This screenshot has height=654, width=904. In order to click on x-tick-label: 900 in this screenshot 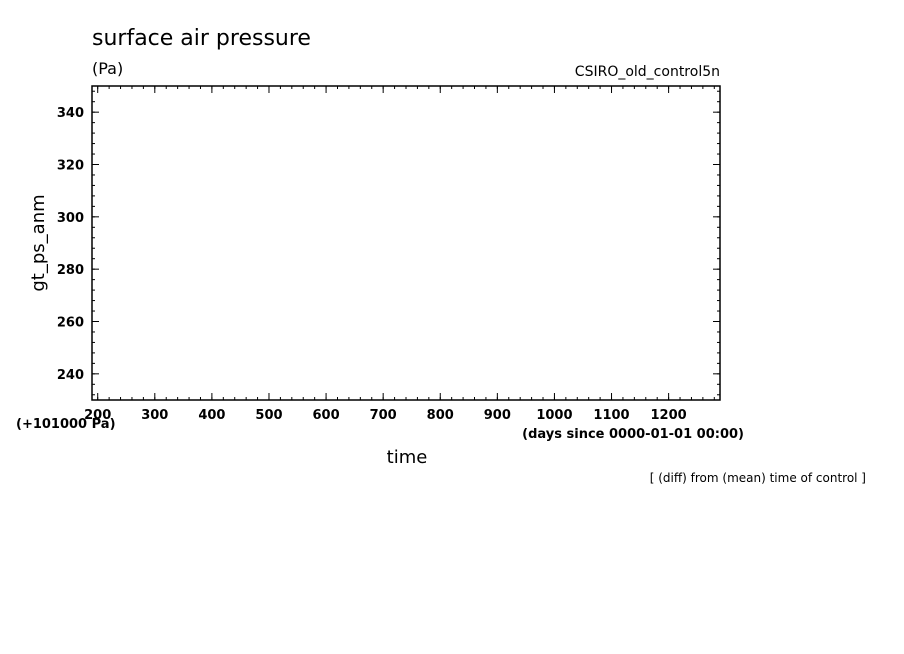, I will do `click(497, 415)`.